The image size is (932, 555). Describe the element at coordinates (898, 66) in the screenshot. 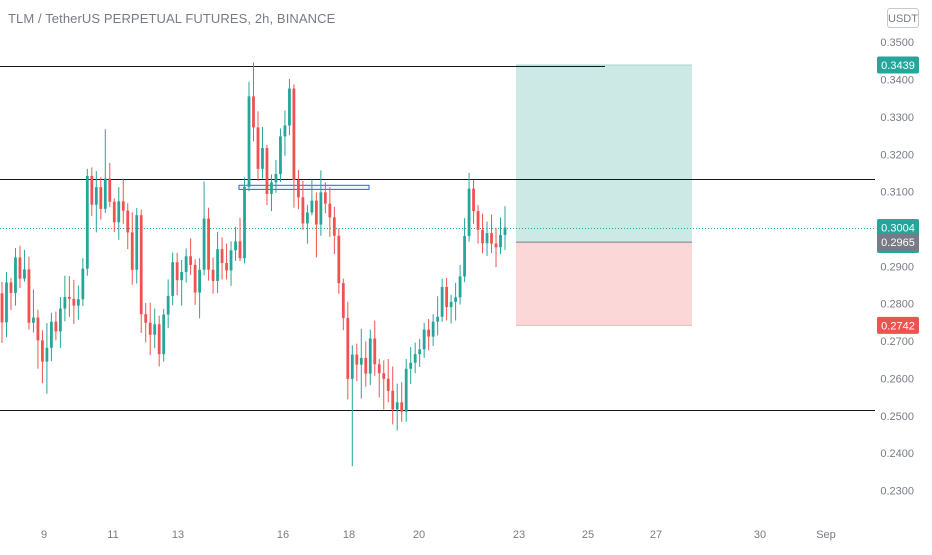

I see `price-label-text: 0.3439` at that location.